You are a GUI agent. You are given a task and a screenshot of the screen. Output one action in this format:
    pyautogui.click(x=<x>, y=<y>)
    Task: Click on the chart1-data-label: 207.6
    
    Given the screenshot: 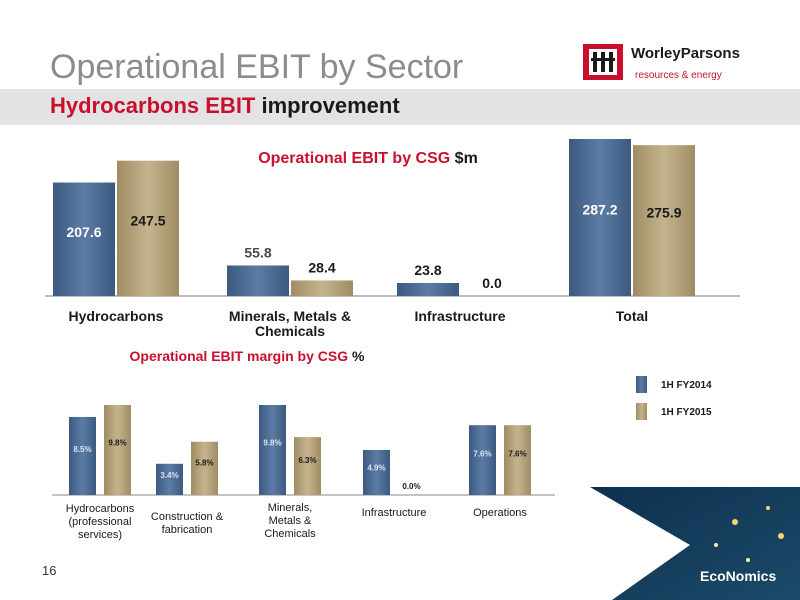 What is the action you would take?
    pyautogui.click(x=83, y=232)
    